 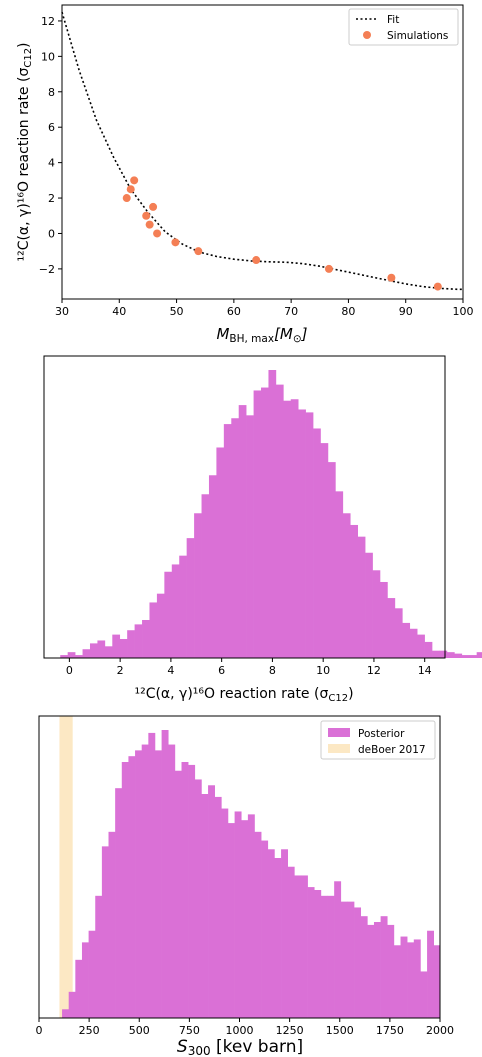 What do you see at coordinates (25, 151) in the screenshot?
I see `plot1-ylabel: ¹²C(α, γ)¹⁶O reaction rate (σC12)` at bounding box center [25, 151].